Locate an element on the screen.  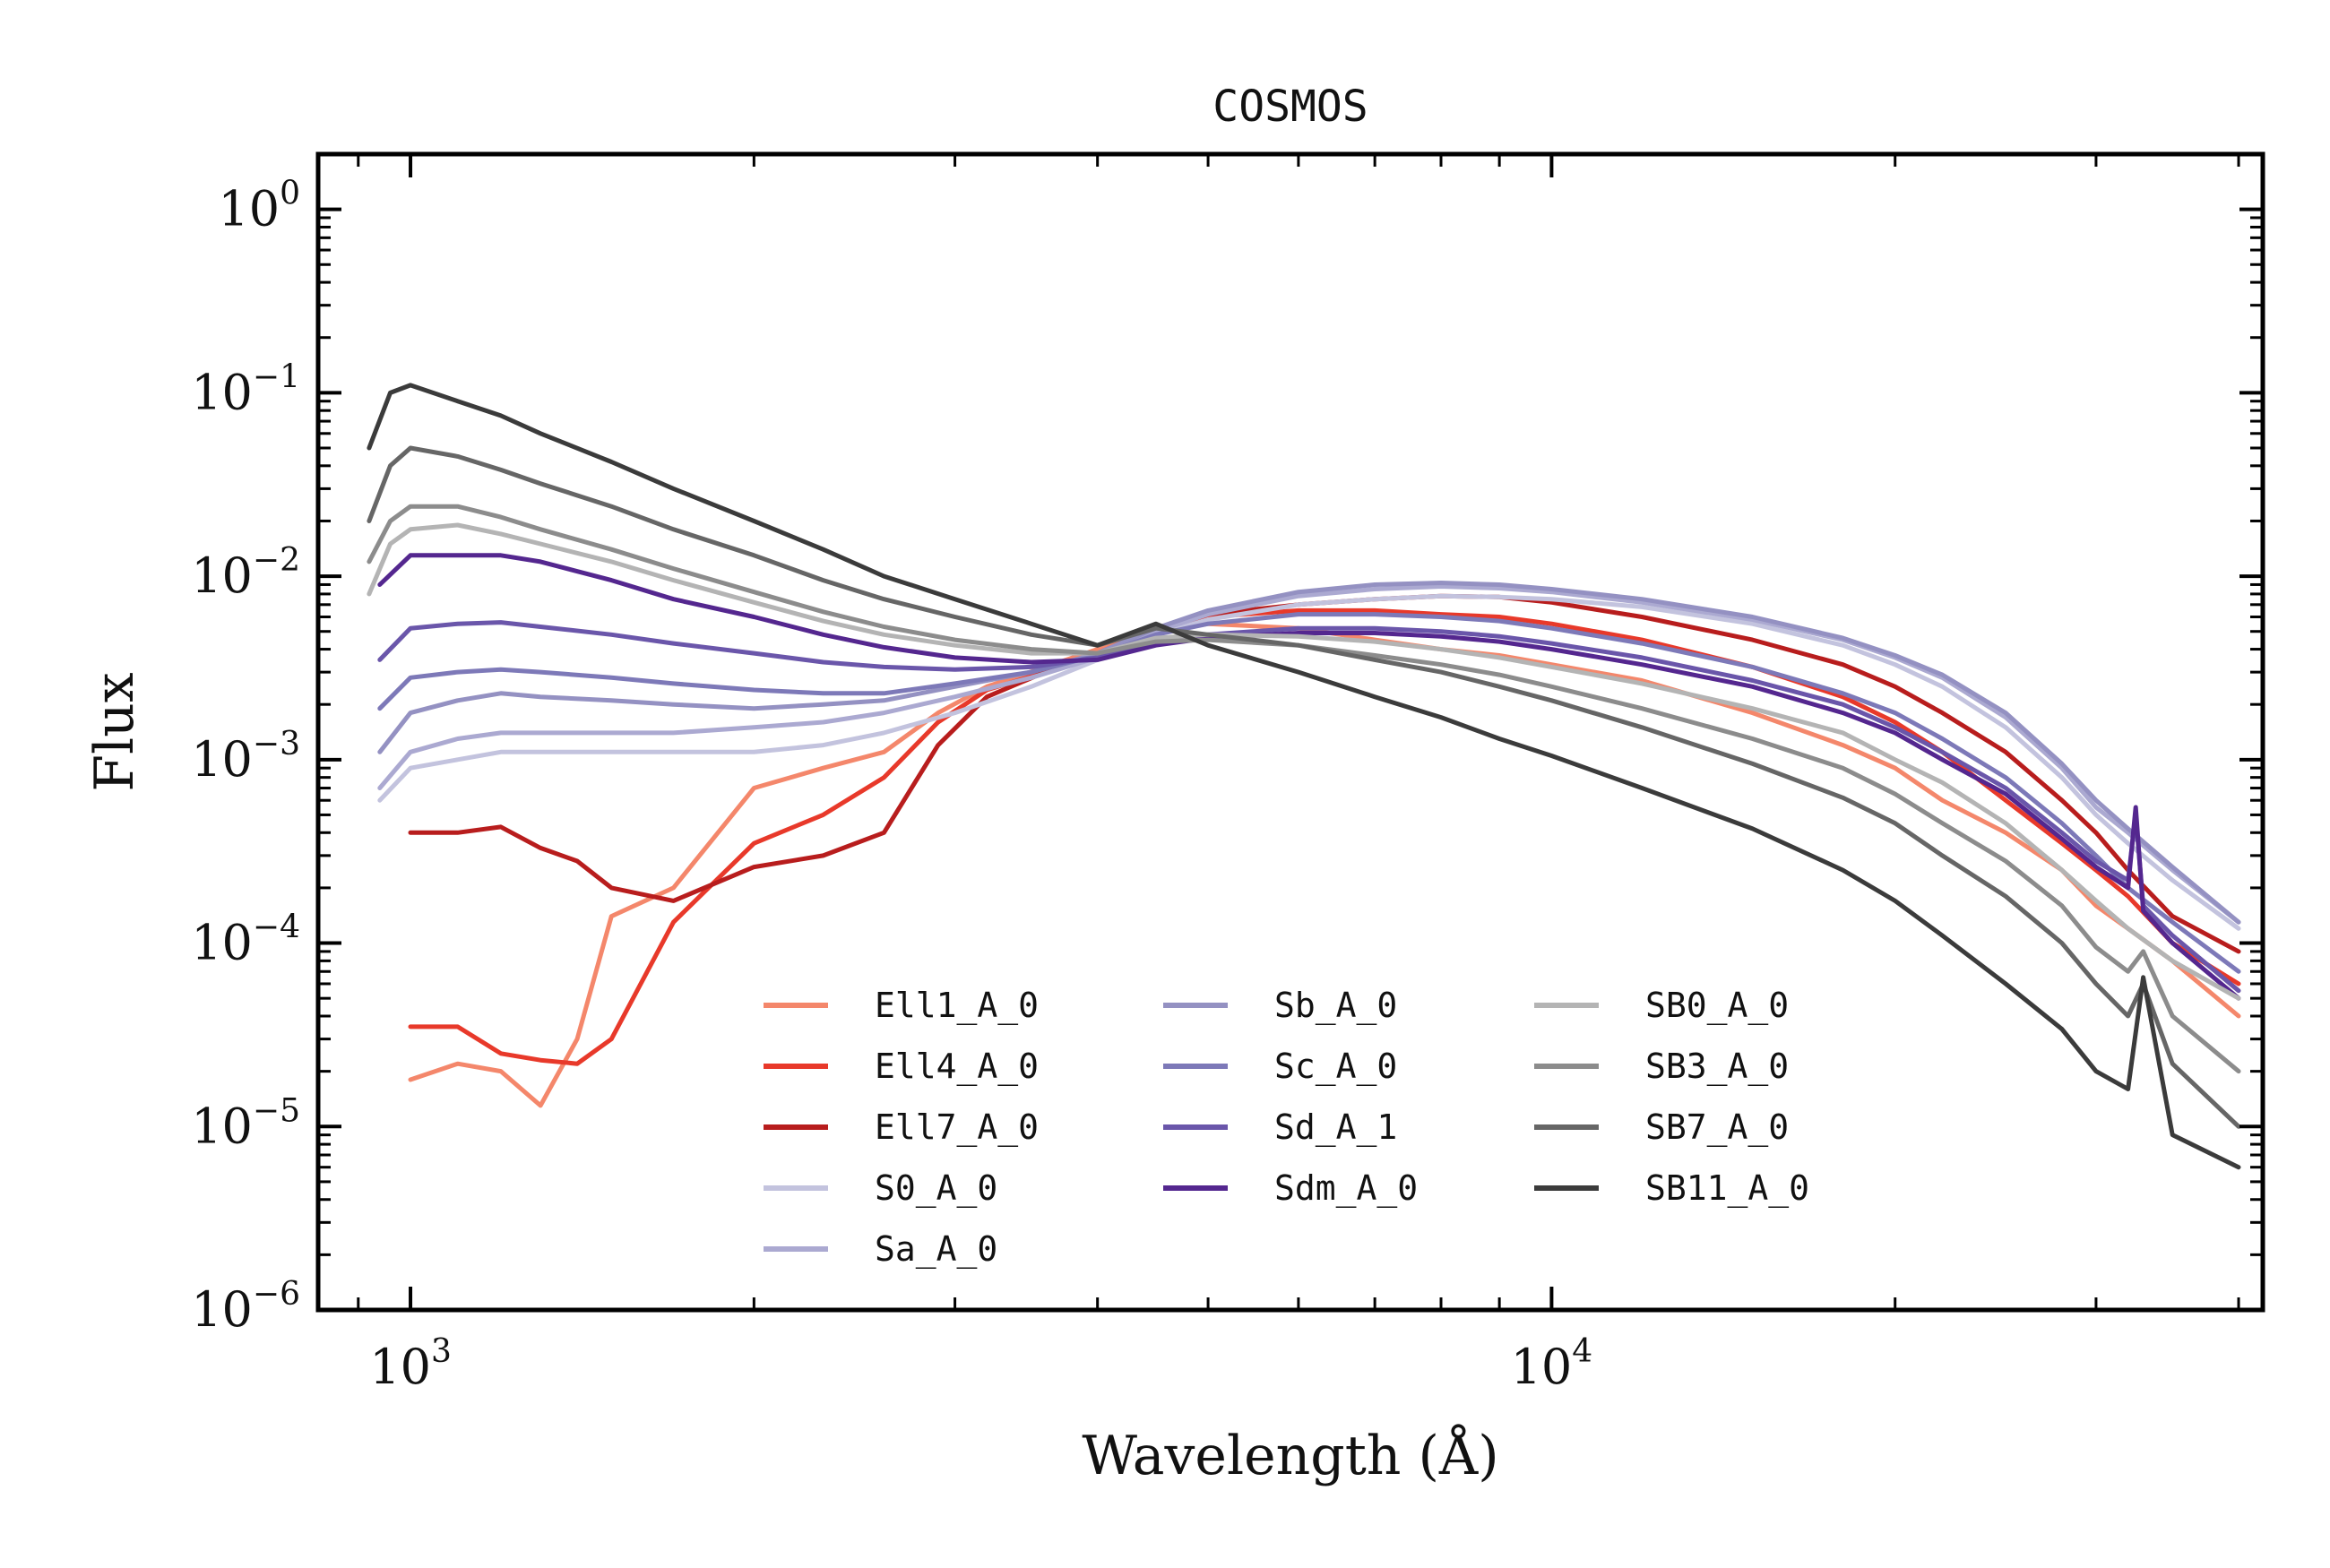
y-tick-label: 10⁻⁶ is located at coordinates (245, 1307).